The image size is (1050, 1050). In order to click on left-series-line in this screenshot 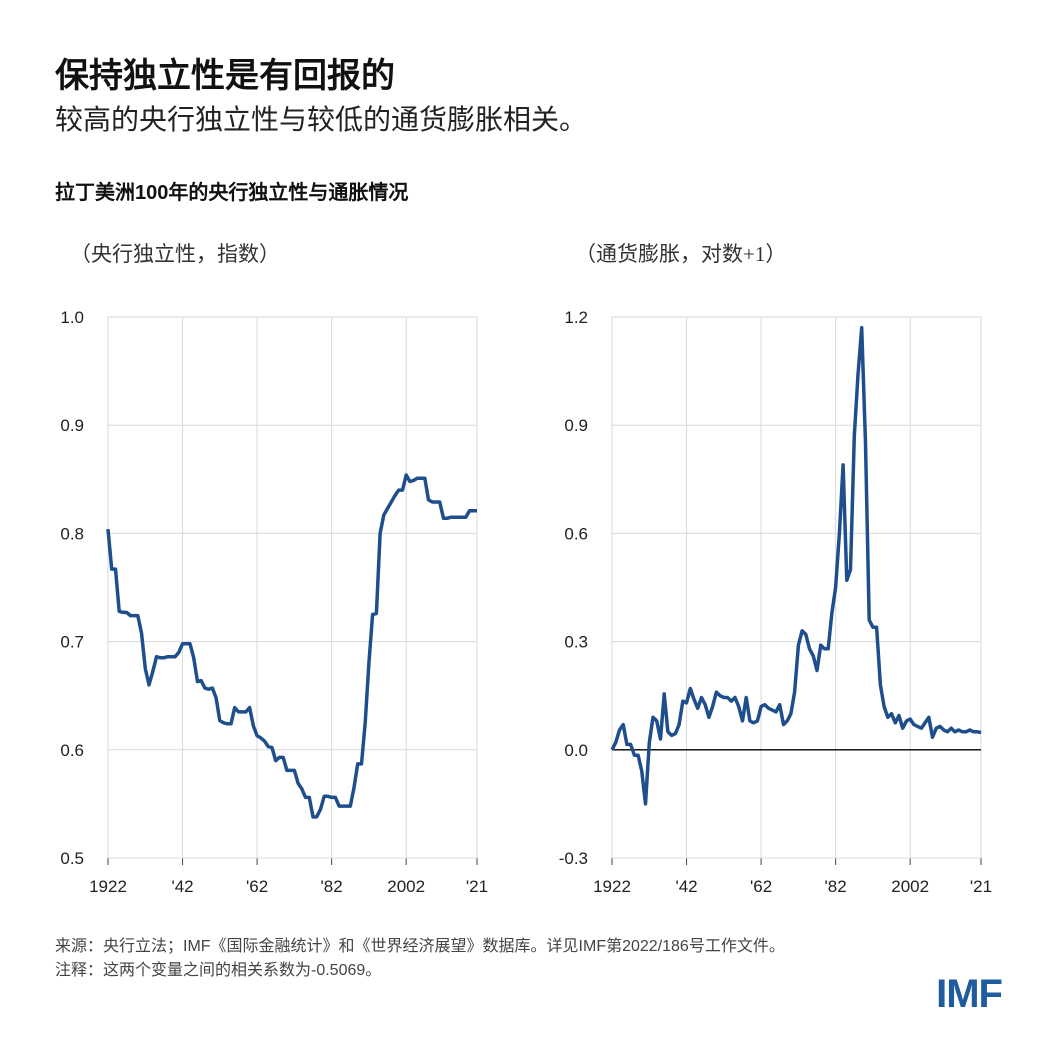, I will do `click(291, 646)`.